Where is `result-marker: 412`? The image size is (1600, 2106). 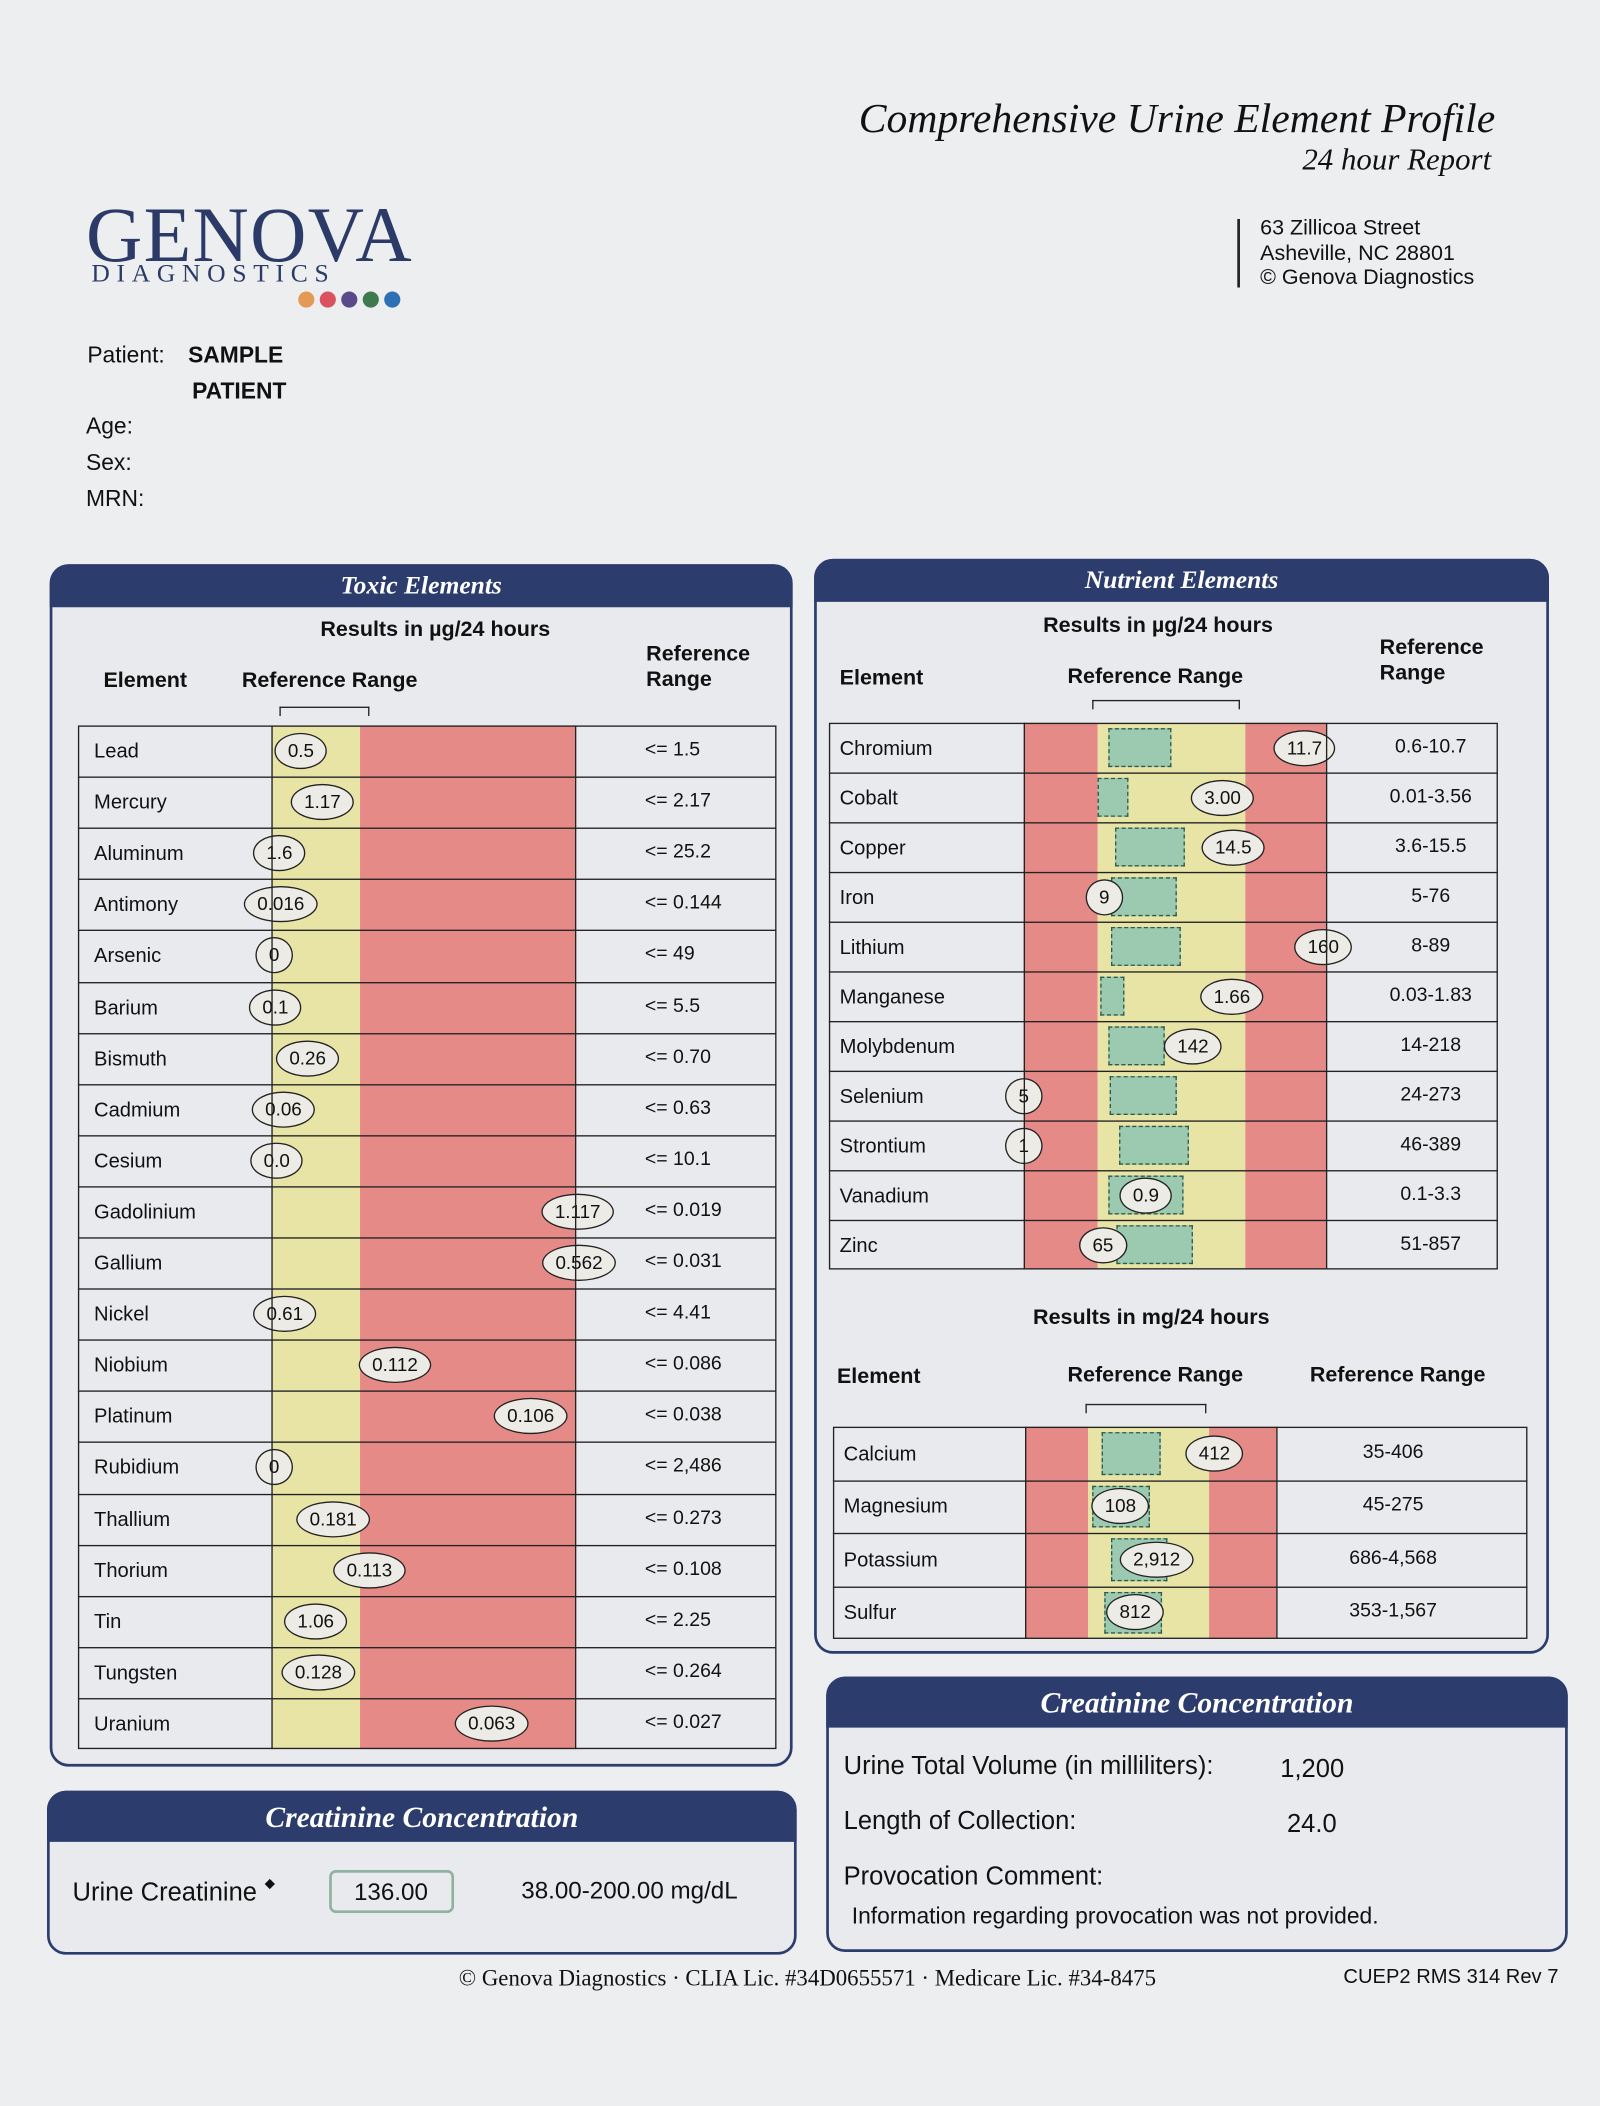
result-marker: 412 is located at coordinates (1214, 1453).